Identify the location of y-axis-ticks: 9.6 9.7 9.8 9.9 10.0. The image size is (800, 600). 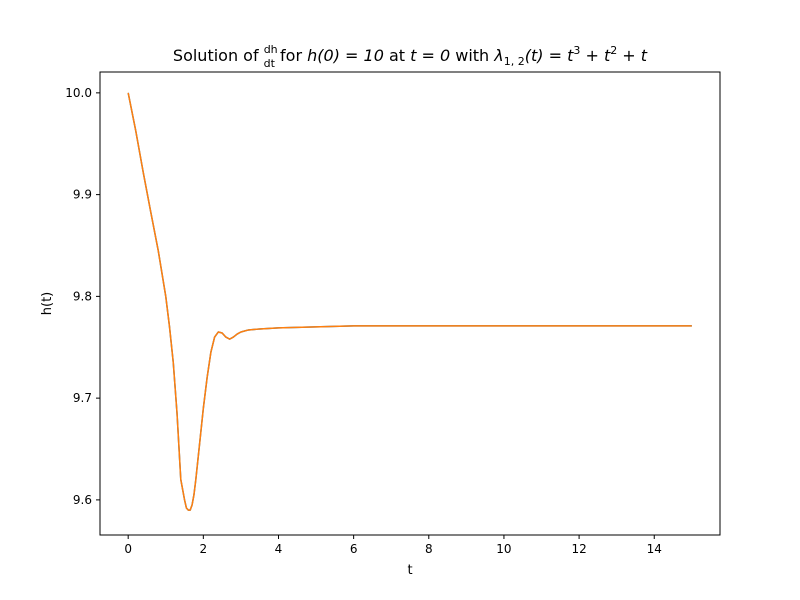
(82, 296).